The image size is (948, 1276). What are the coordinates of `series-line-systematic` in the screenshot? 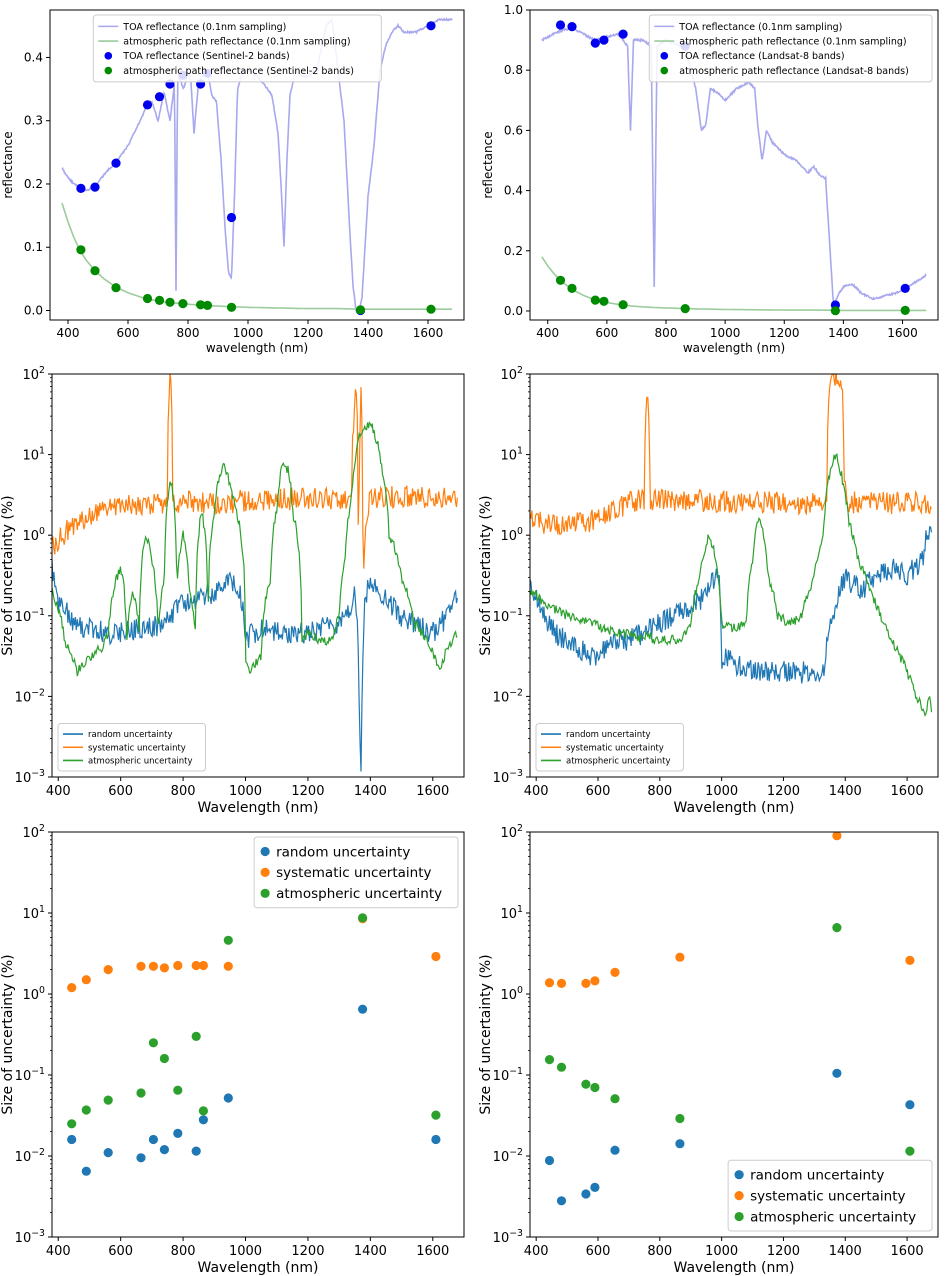 It's located at (731, 454).